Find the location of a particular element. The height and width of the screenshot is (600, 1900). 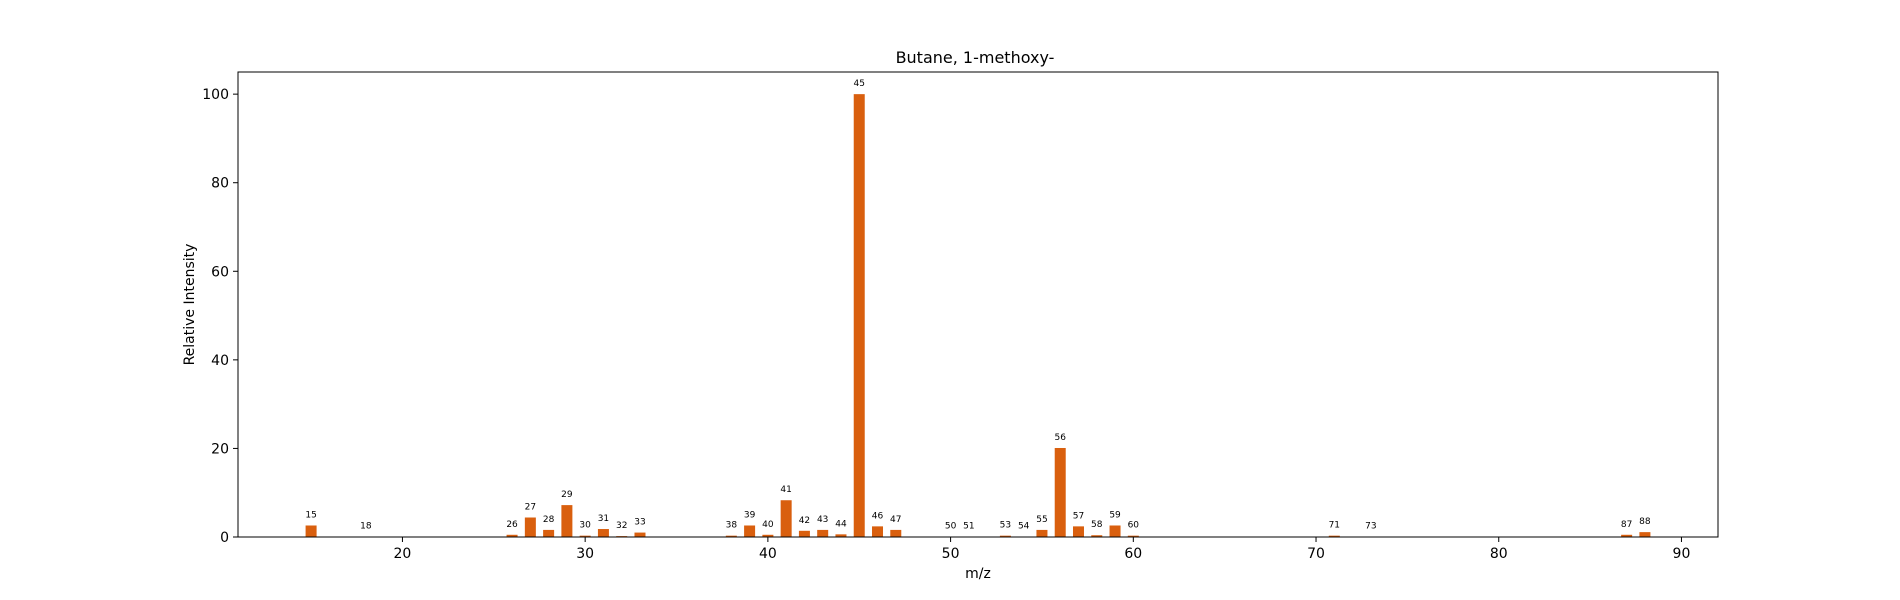

bar-label-mz-41: 41 is located at coordinates (785, 490).